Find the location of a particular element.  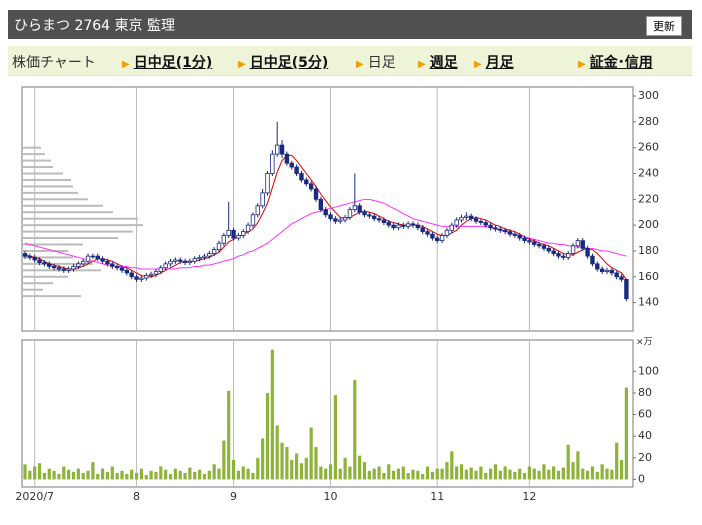

volume-unit: ×万 is located at coordinates (644, 343).